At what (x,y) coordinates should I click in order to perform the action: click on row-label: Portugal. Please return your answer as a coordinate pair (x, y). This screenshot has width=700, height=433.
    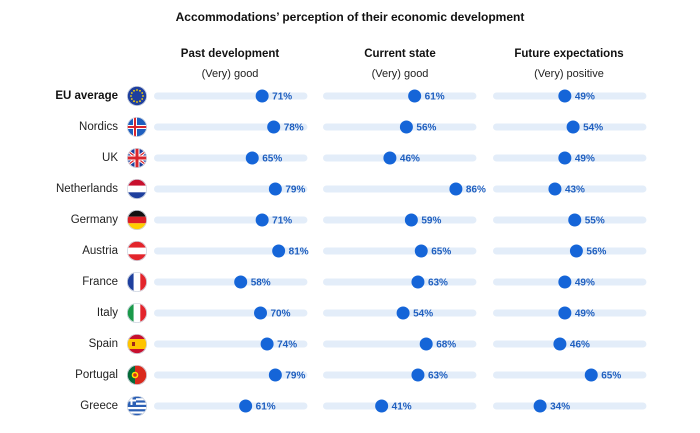
    Looking at the image, I should click on (96, 375).